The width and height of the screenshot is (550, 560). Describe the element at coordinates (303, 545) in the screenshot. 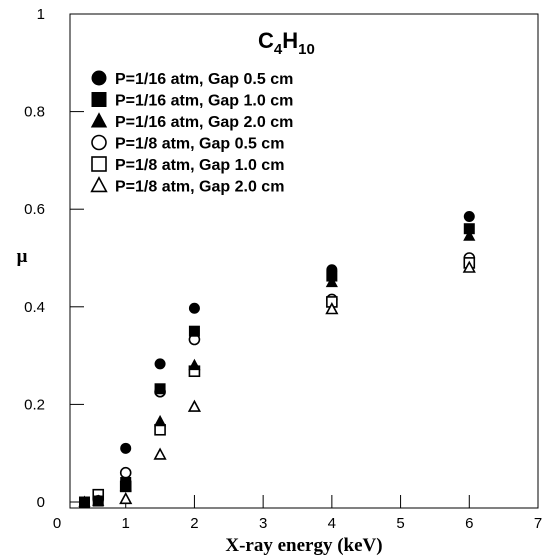

I see `x-axis-label: X-ray energy (keV)` at that location.